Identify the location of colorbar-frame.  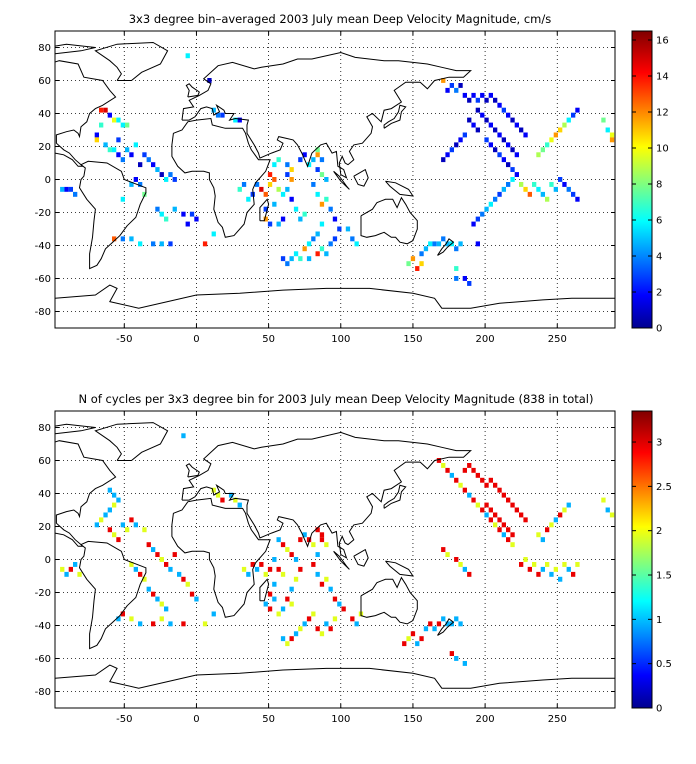
(642, 179).